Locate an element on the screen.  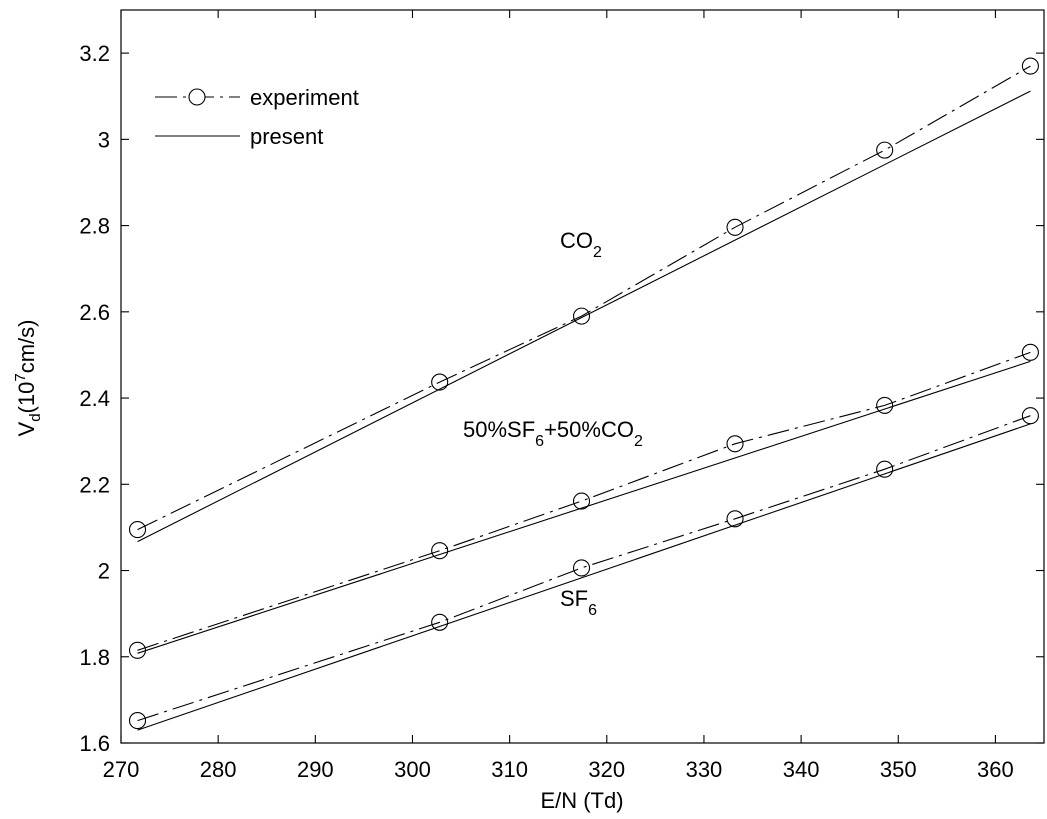
legend-experiment-marker is located at coordinates (197, 97).